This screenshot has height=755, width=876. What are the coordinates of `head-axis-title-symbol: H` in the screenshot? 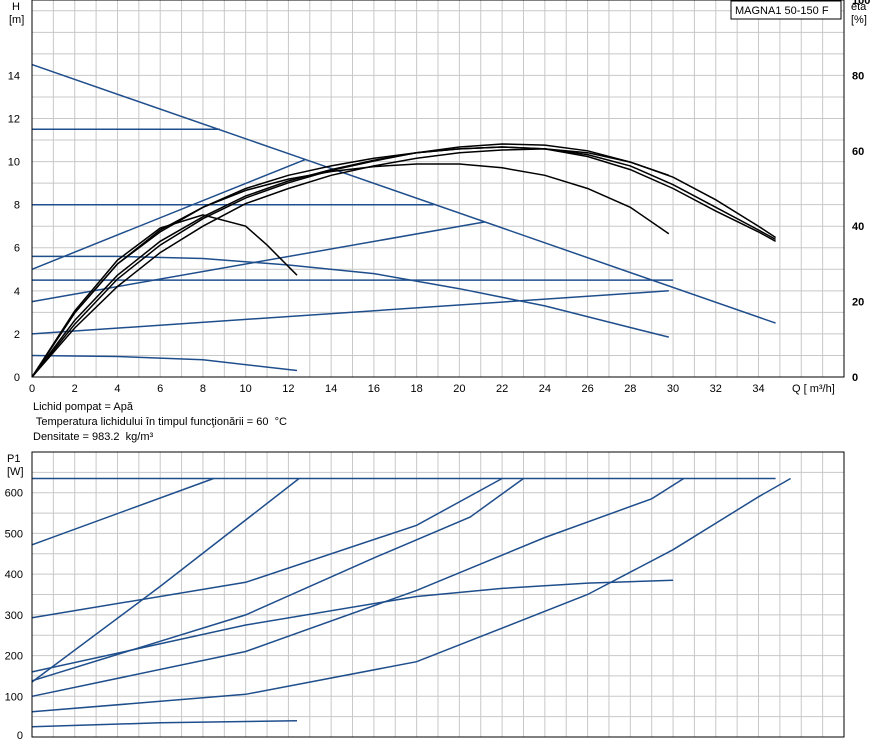 It's located at (16, 7).